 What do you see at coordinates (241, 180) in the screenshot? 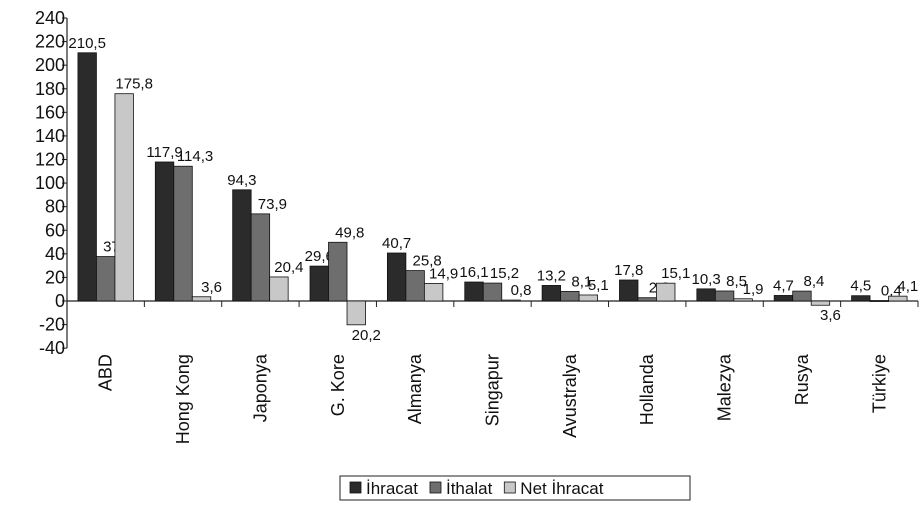
I see `data-label: 94,3` at bounding box center [241, 180].